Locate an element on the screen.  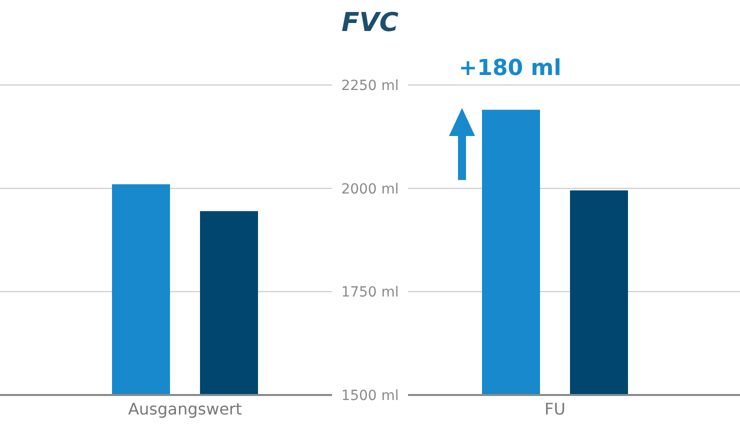
y-tick-label: 2250 ml is located at coordinates (370, 86).